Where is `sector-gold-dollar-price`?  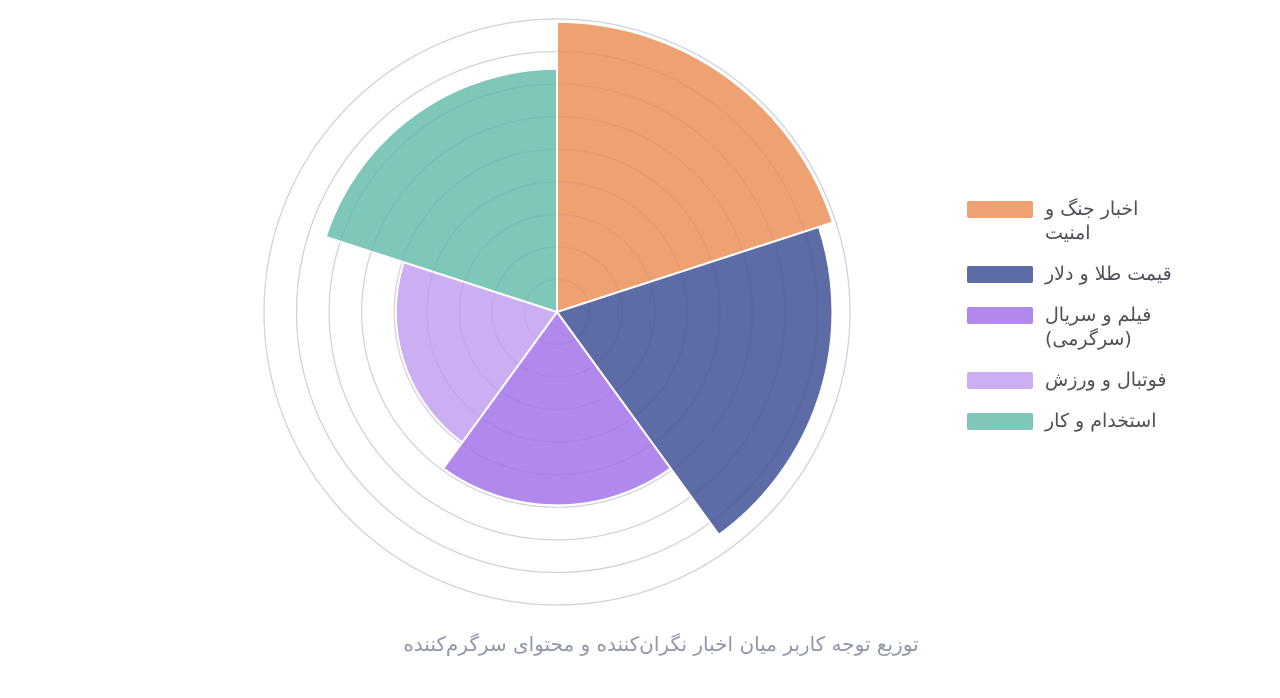 sector-gold-dollar-price is located at coordinates (695, 380).